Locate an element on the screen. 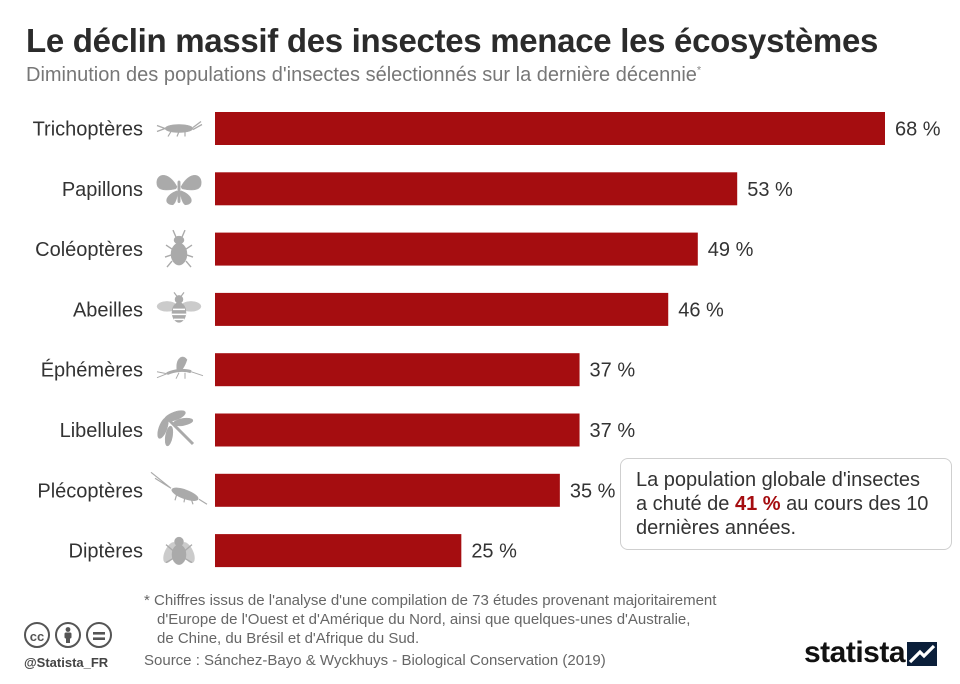  nd-icon is located at coordinates (99, 635).